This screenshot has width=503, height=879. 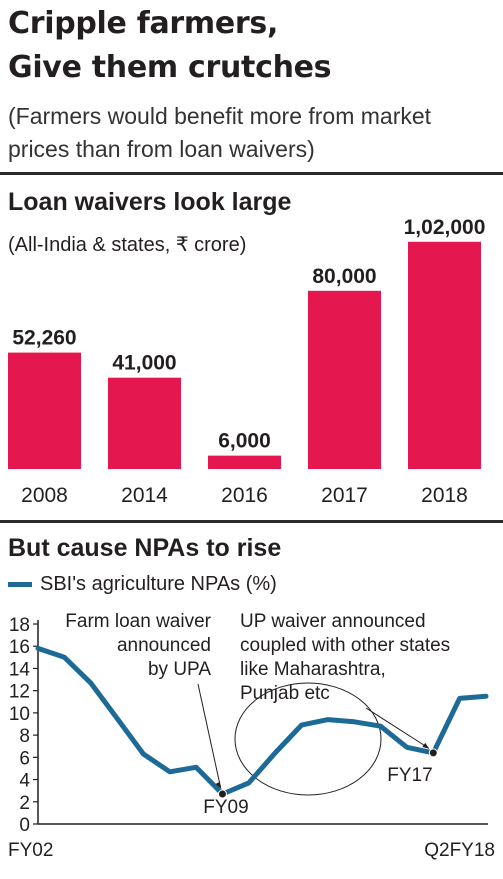 What do you see at coordinates (144, 495) in the screenshot?
I see `x-tick-label-2014: 2014` at bounding box center [144, 495].